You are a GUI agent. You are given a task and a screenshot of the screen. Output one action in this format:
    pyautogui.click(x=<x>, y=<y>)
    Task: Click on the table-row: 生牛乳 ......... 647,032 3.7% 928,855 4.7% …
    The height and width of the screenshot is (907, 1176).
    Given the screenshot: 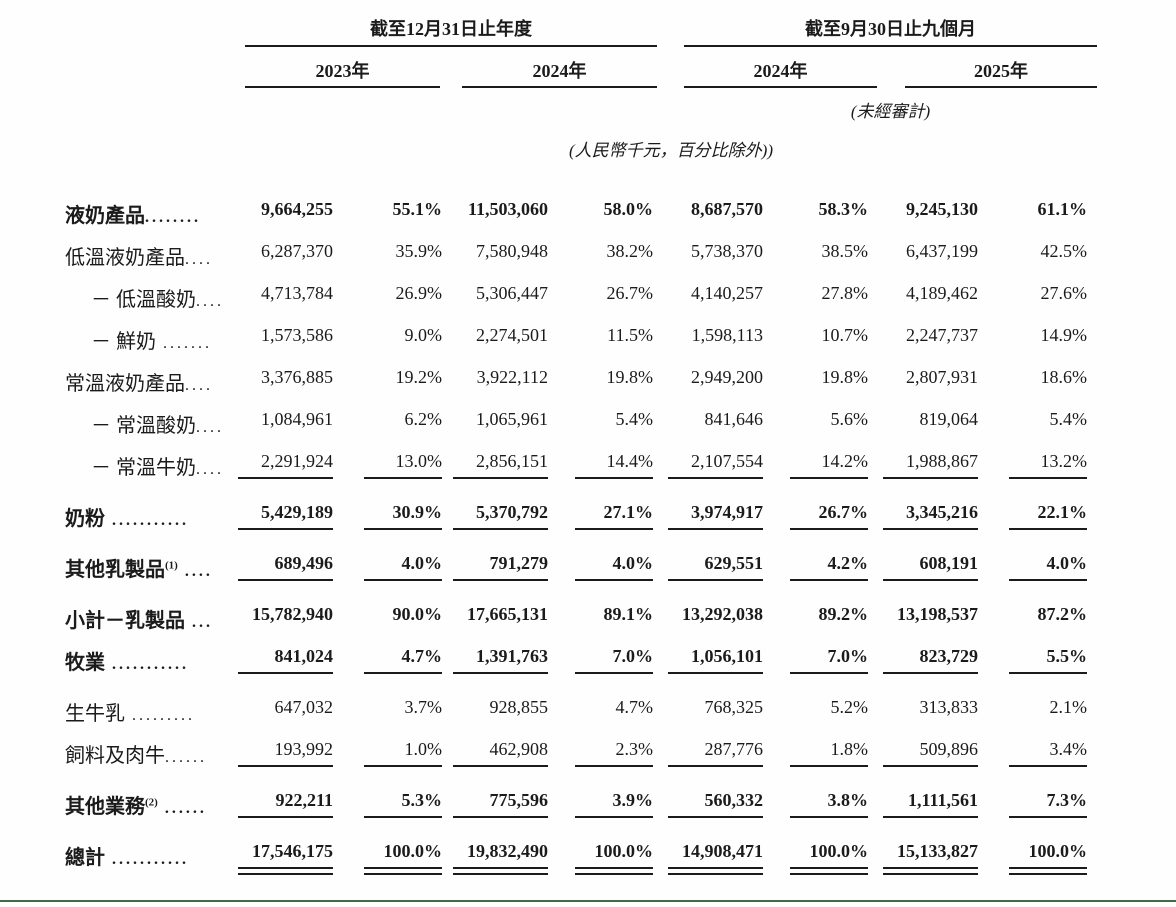 What is the action you would take?
    pyautogui.click(x=588, y=711)
    